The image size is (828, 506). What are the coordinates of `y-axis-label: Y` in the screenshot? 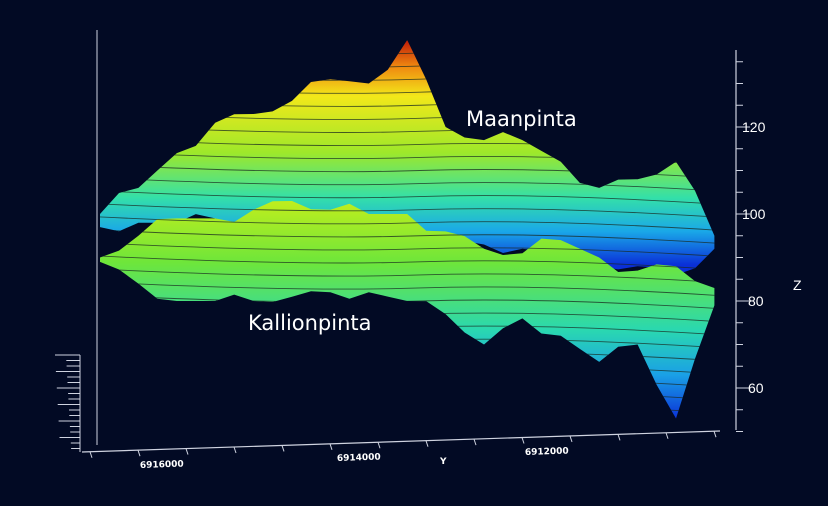 It's located at (443, 462).